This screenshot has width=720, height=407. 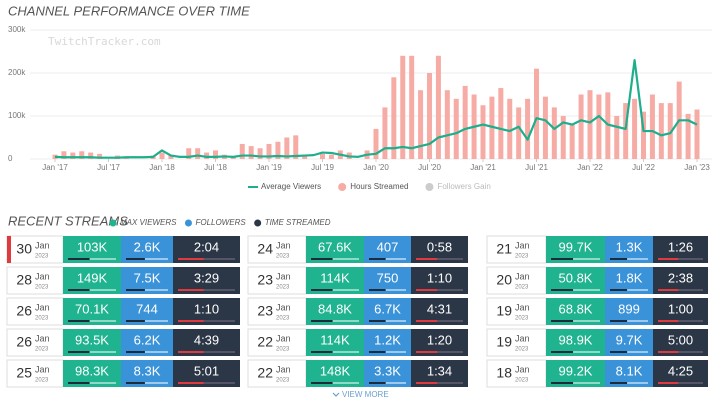 What do you see at coordinates (387, 339) in the screenshot?
I see `stat-value: 1.2K` at bounding box center [387, 339].